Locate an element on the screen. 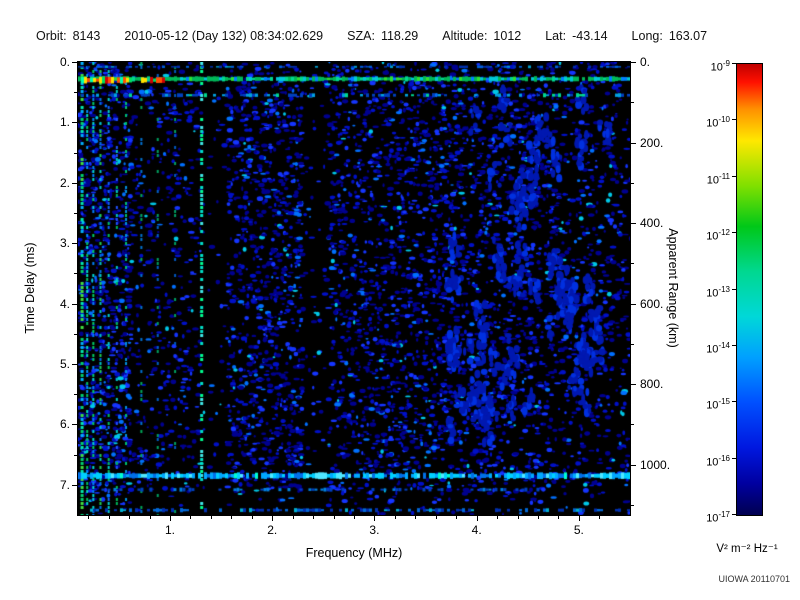 The width and height of the screenshot is (800, 600). y-tick-label: 2. is located at coordinates (64, 182).